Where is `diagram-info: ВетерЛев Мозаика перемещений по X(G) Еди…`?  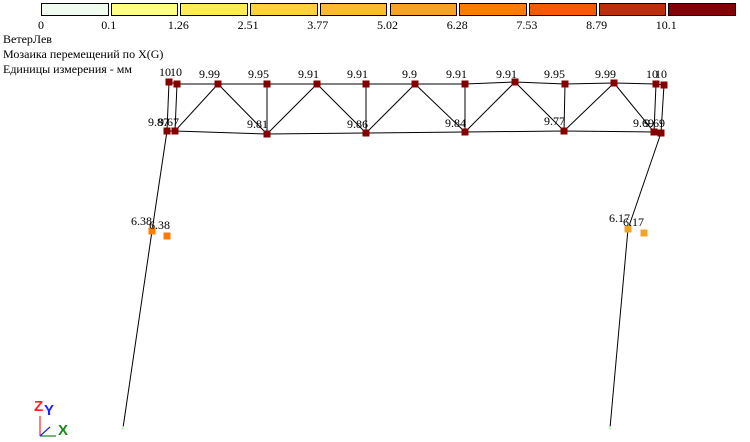
diagram-info: ВетерЛев Мозаика перемещений по X(G) Еди… is located at coordinates (83, 54).